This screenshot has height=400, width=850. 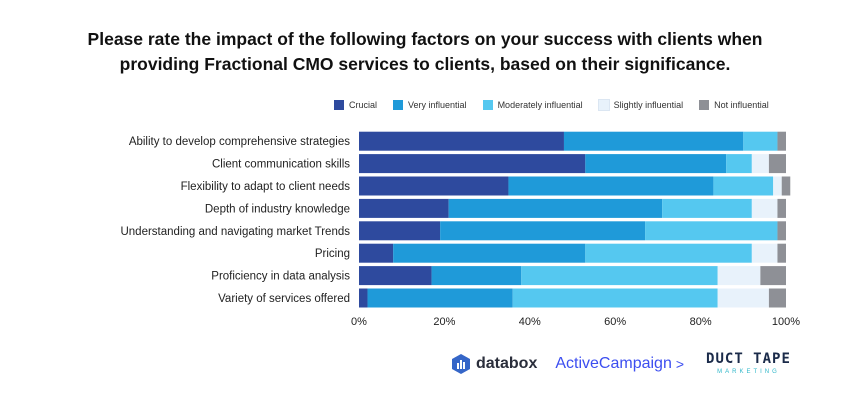 What do you see at coordinates (777, 164) in the screenshot?
I see `bar-segment-not-influential-client-communication-skills` at bounding box center [777, 164].